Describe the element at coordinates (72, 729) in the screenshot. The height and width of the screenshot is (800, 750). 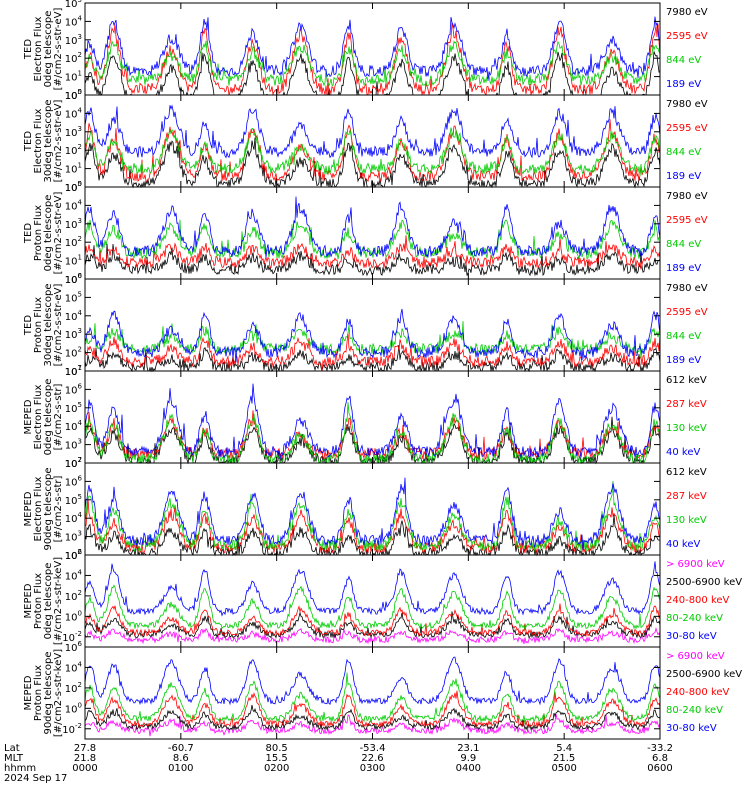
I see `y-tick-label: 10⁻²` at that location.